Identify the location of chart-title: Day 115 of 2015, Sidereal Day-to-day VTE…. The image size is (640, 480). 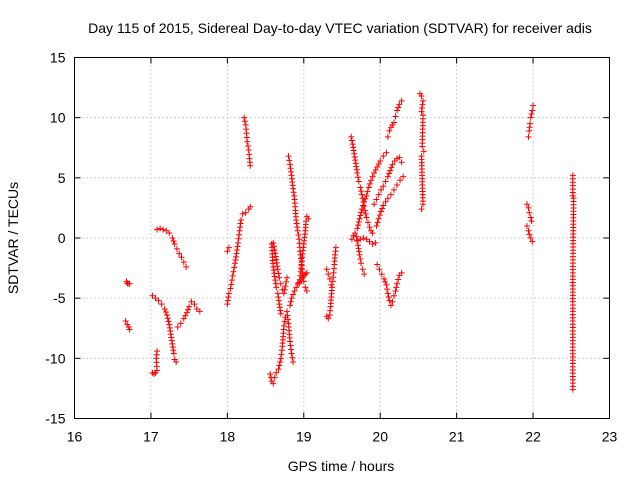
(340, 28).